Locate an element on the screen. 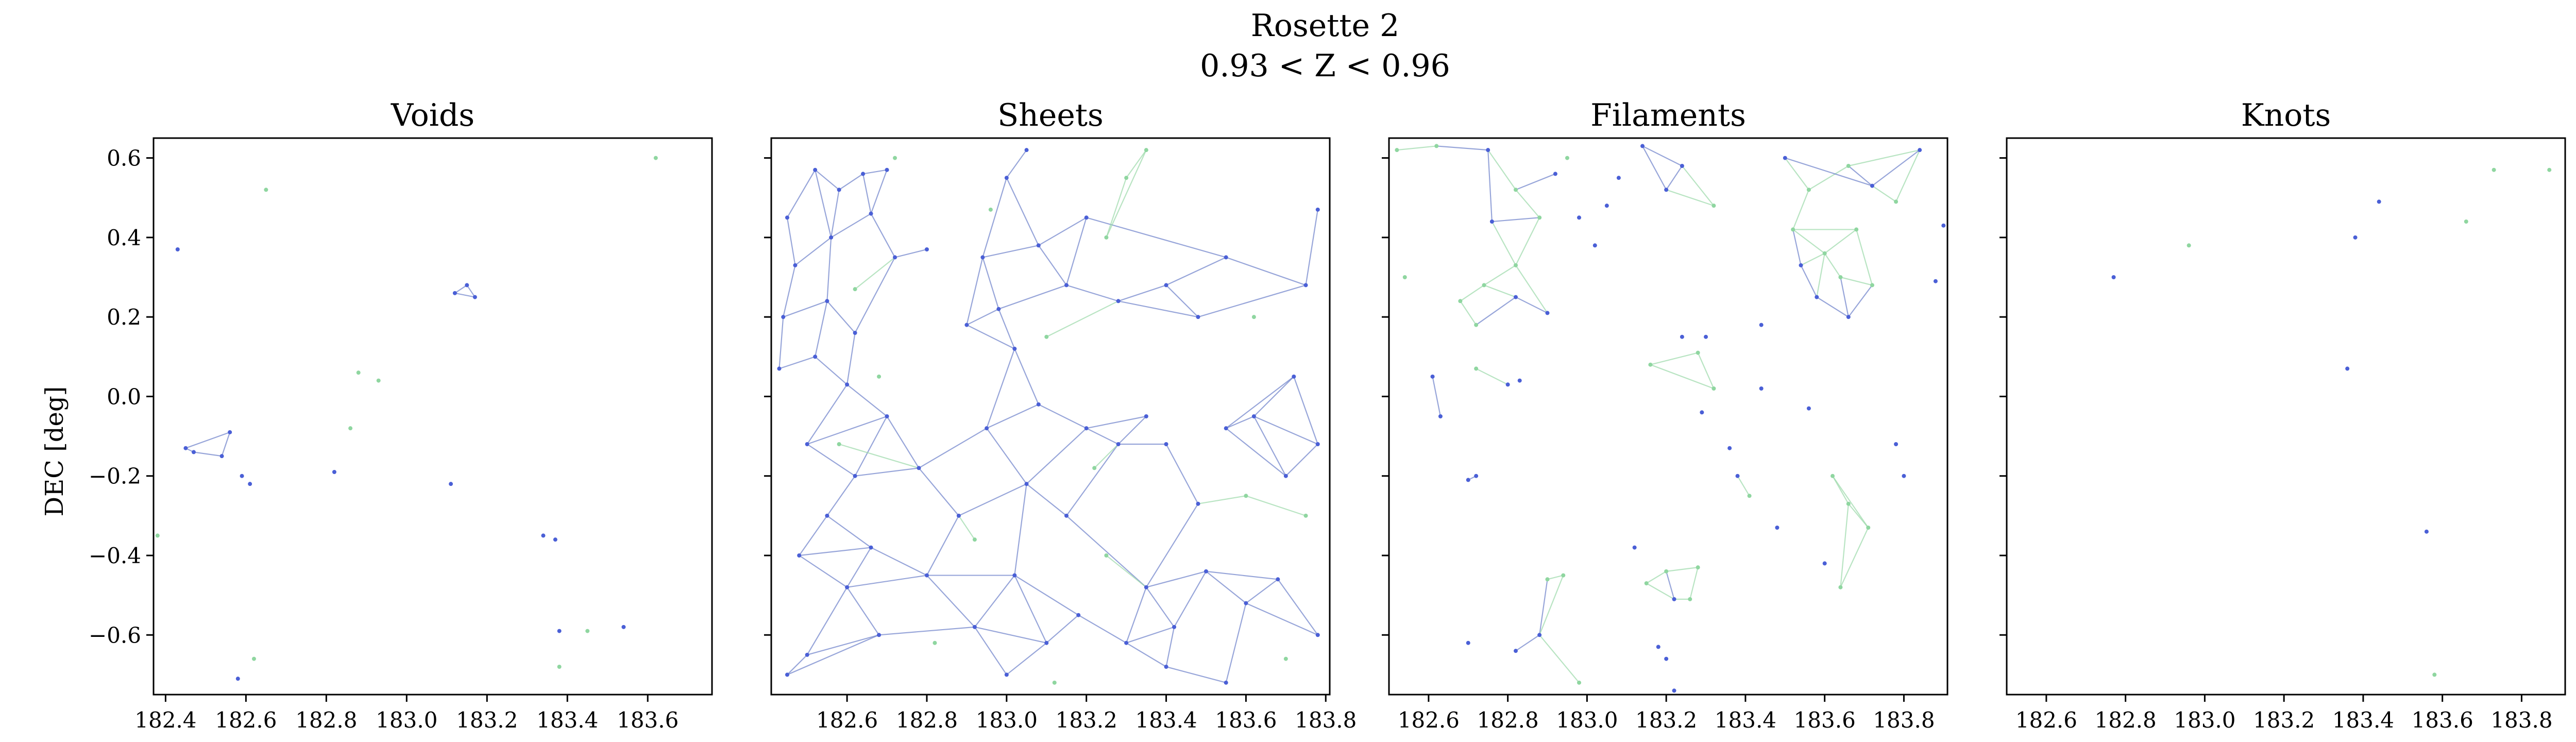 This screenshot has width=2576, height=742. y-tick-label: −0.6 is located at coordinates (115, 635).